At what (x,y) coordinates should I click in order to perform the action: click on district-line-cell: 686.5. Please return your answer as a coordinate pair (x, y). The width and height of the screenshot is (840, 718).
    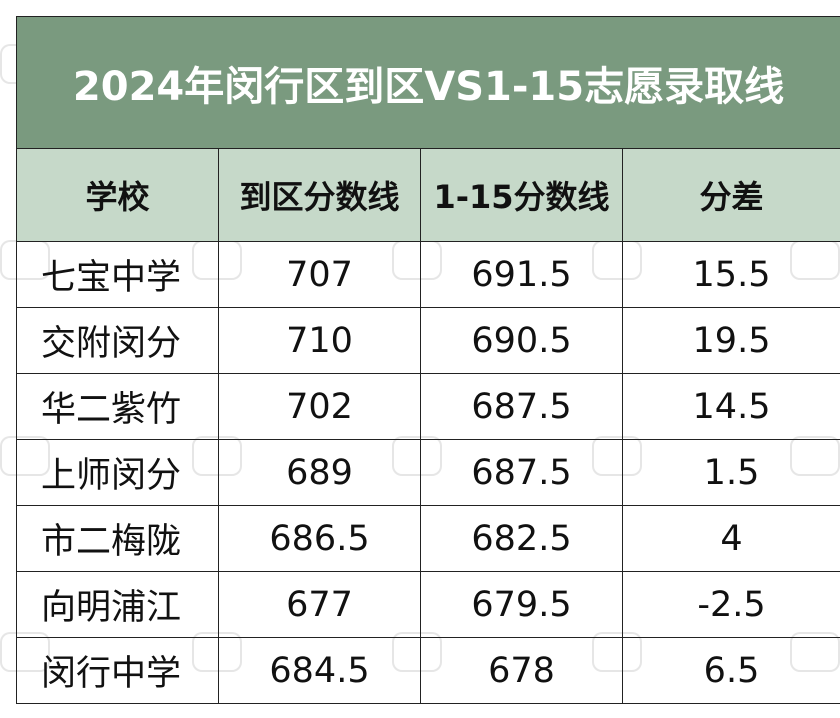
    Looking at the image, I should click on (319, 538).